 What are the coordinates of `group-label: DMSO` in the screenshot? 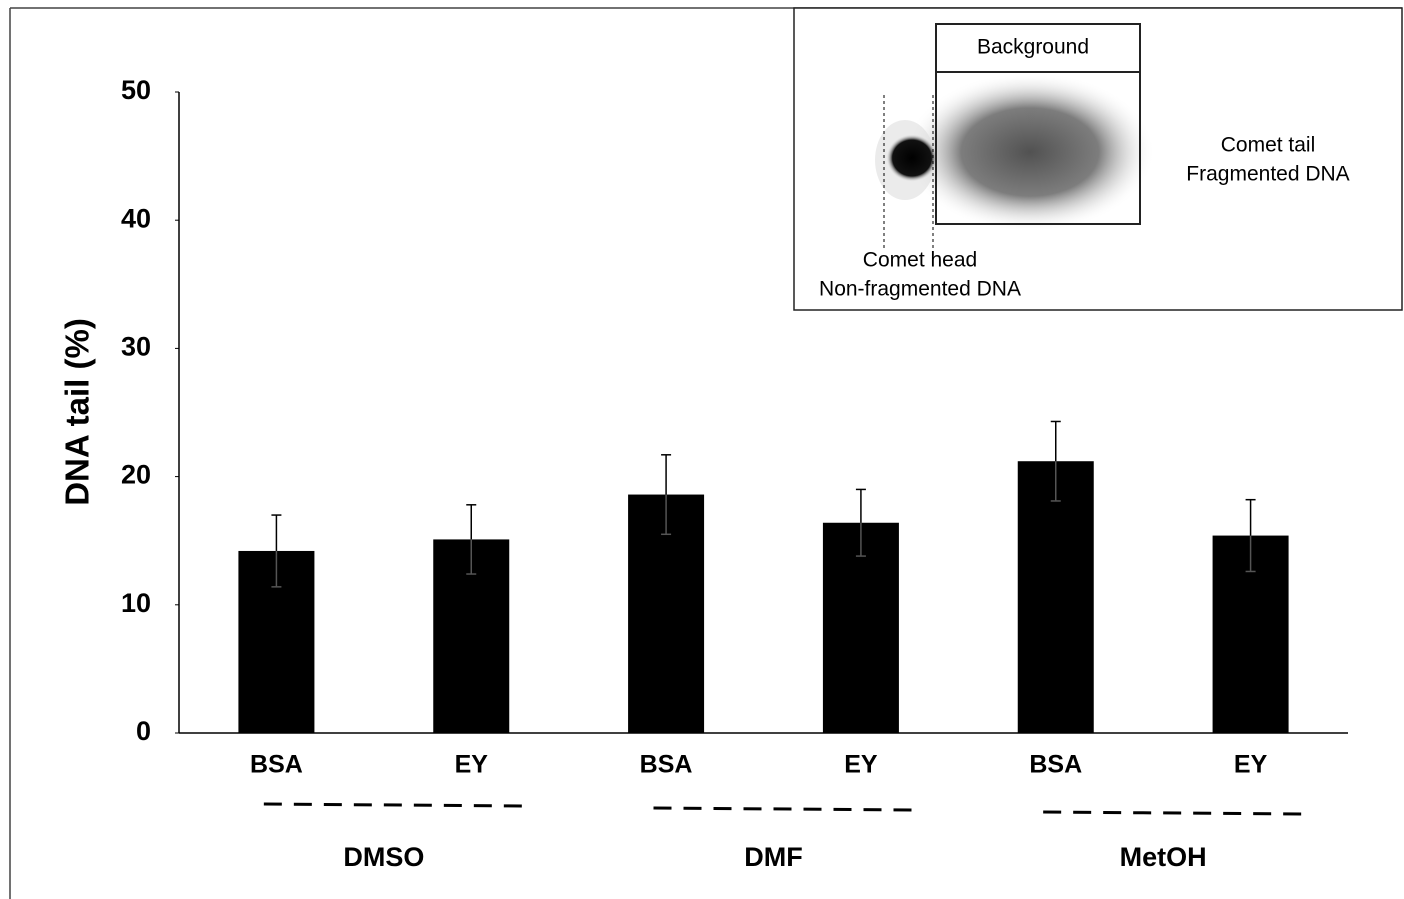 It's located at (383, 857).